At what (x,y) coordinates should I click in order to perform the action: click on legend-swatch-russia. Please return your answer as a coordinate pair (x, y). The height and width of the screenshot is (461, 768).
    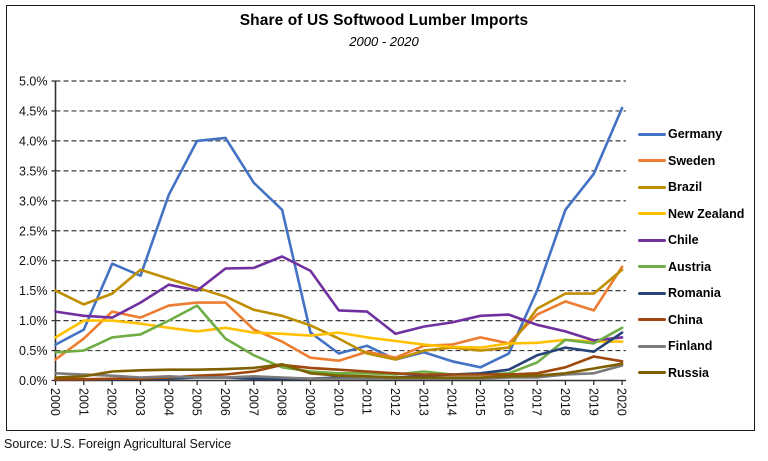
    Looking at the image, I should click on (652, 373).